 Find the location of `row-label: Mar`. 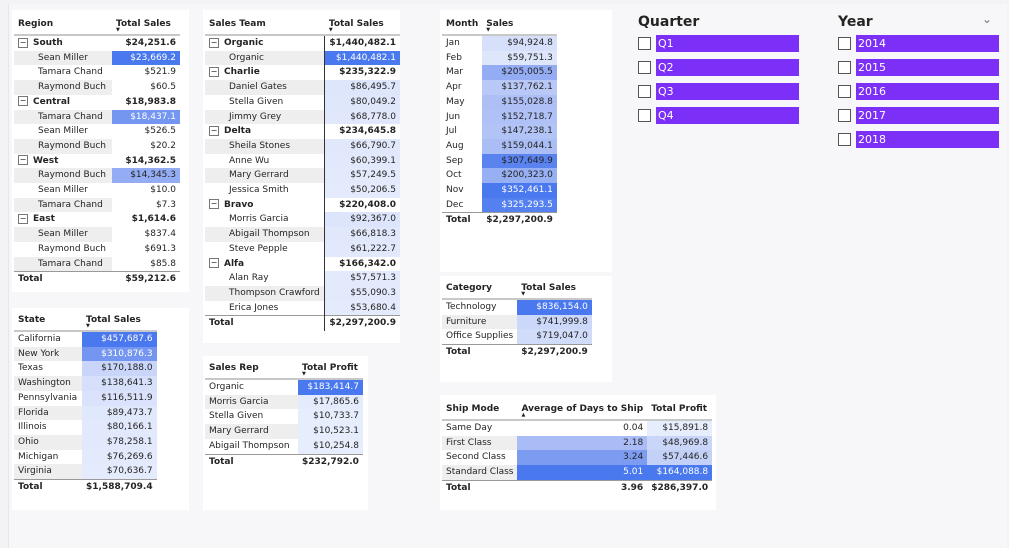

row-label: Mar is located at coordinates (454, 72).